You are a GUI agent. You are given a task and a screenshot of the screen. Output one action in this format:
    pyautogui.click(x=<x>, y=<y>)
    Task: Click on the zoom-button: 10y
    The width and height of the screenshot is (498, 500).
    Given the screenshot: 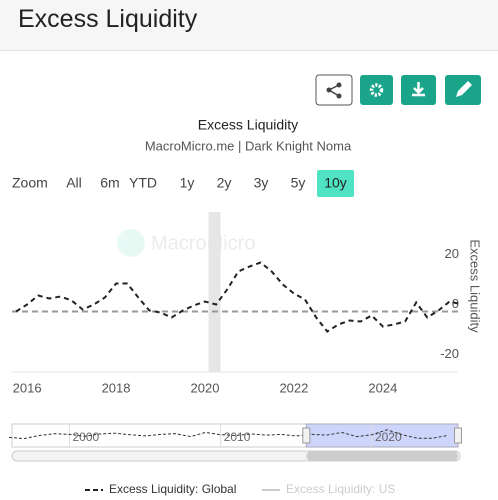 What is the action you would take?
    pyautogui.click(x=335, y=183)
    